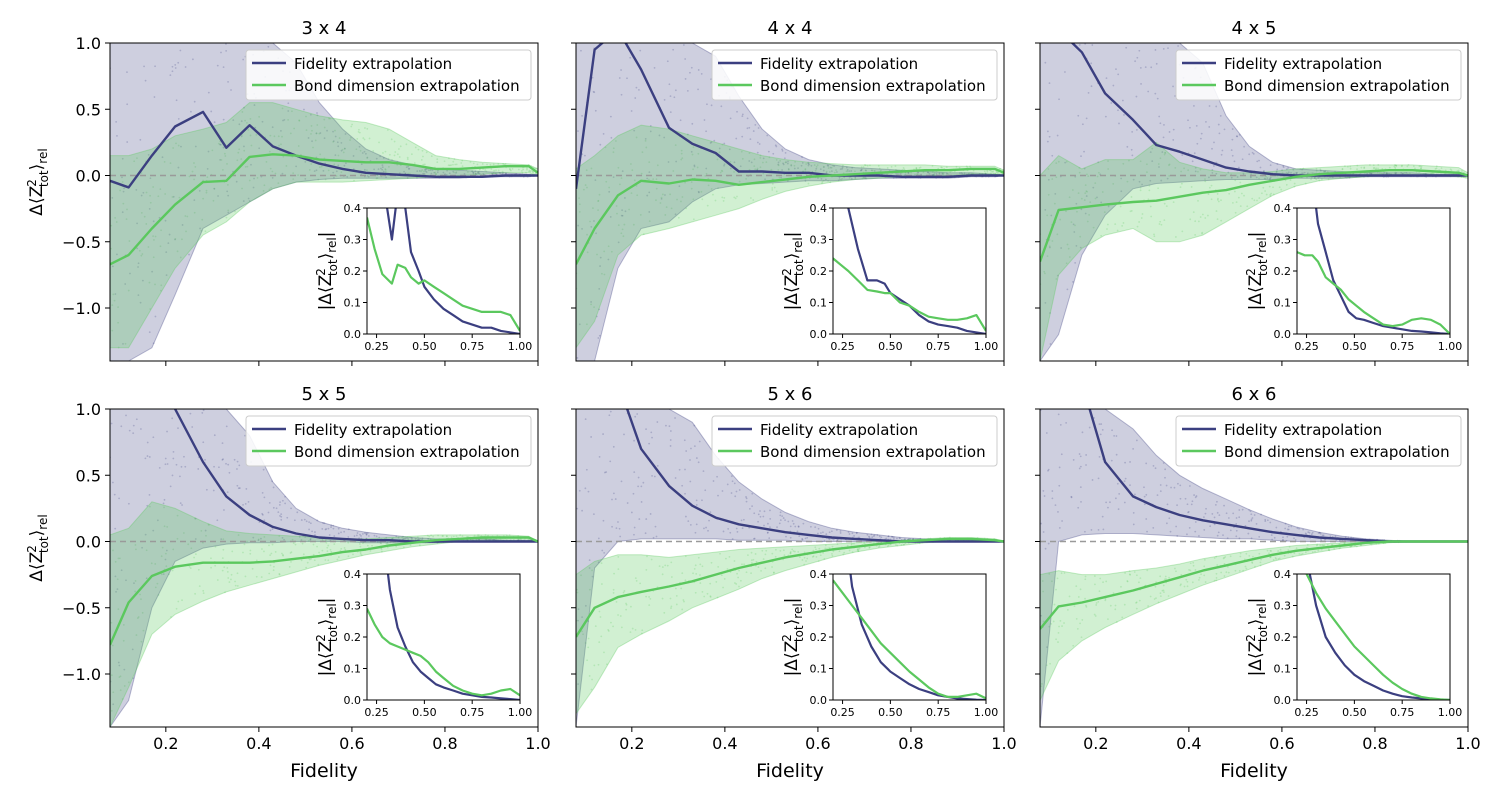  Describe the element at coordinates (1450, 712) in the screenshot. I see `inset-x-tick-label: 1.00` at that location.